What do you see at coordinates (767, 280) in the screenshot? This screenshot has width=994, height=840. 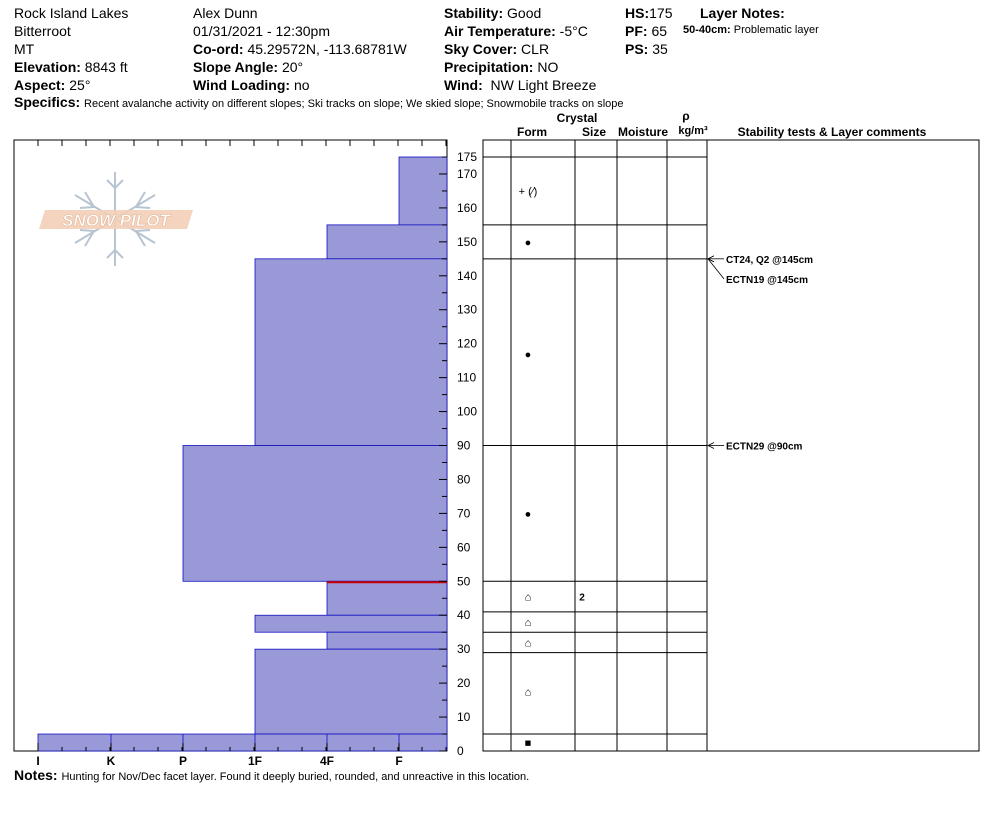 I see `stability-test-label: ECTN19 @145cm` at bounding box center [767, 280].